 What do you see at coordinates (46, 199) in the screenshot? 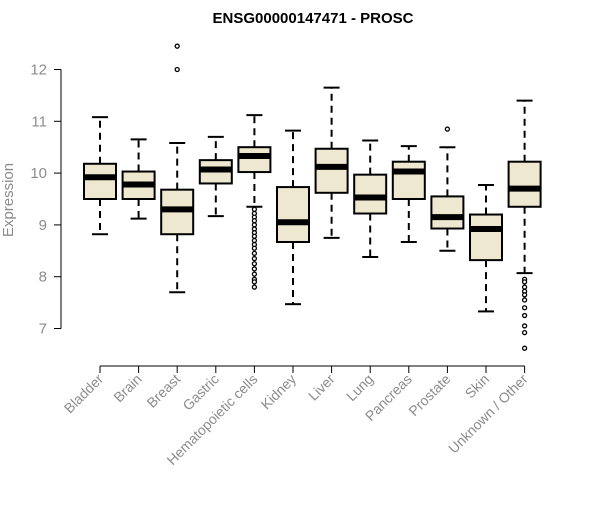
I see `y-axis: 7 8 9 10 11 12` at bounding box center [46, 199].